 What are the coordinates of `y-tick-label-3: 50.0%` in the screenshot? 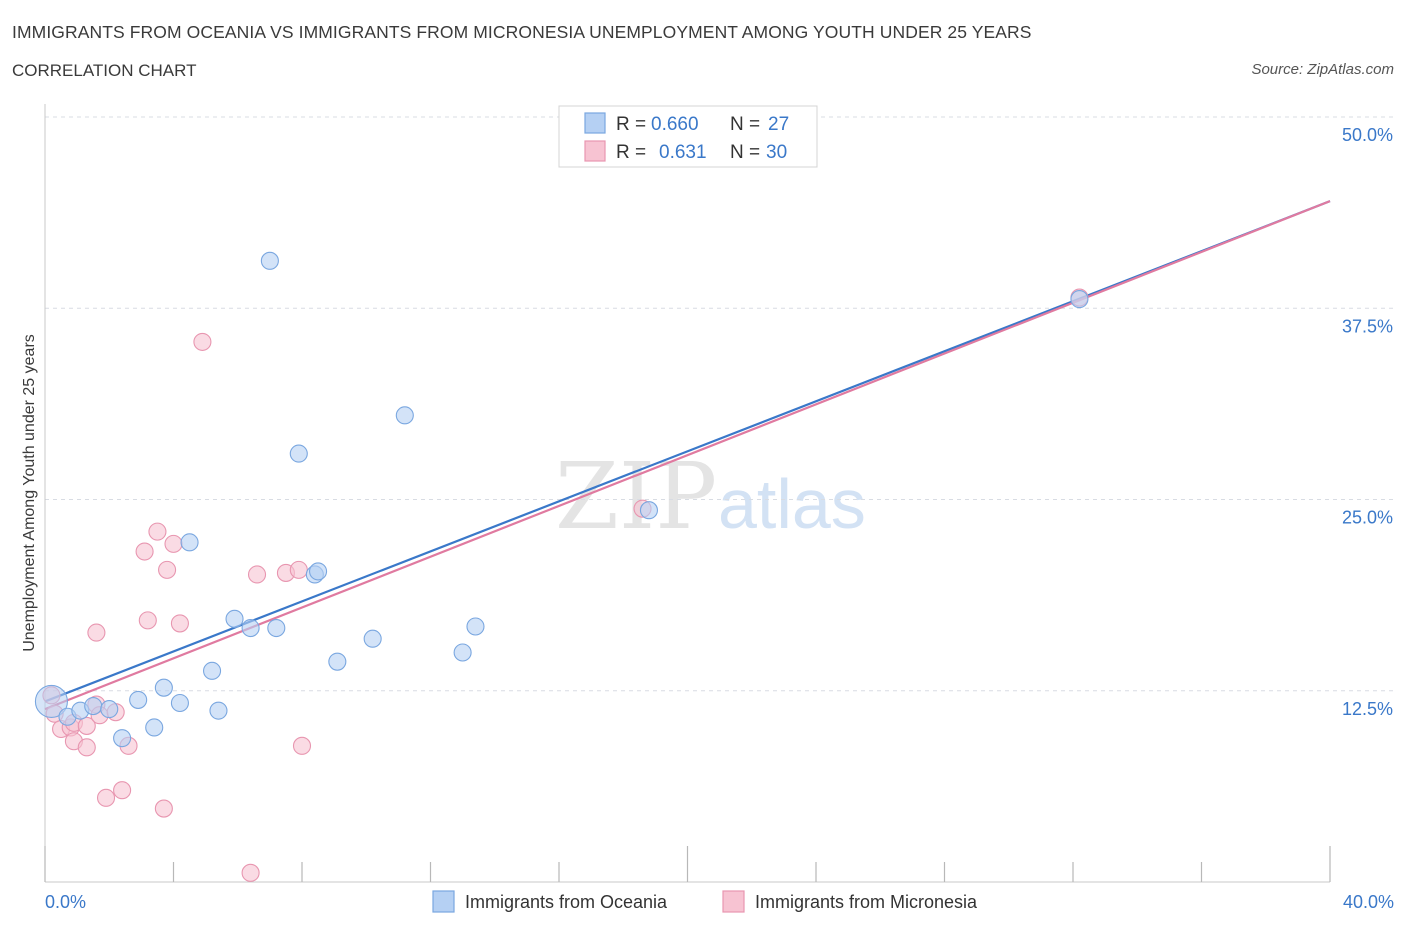 It's located at (1367, 135).